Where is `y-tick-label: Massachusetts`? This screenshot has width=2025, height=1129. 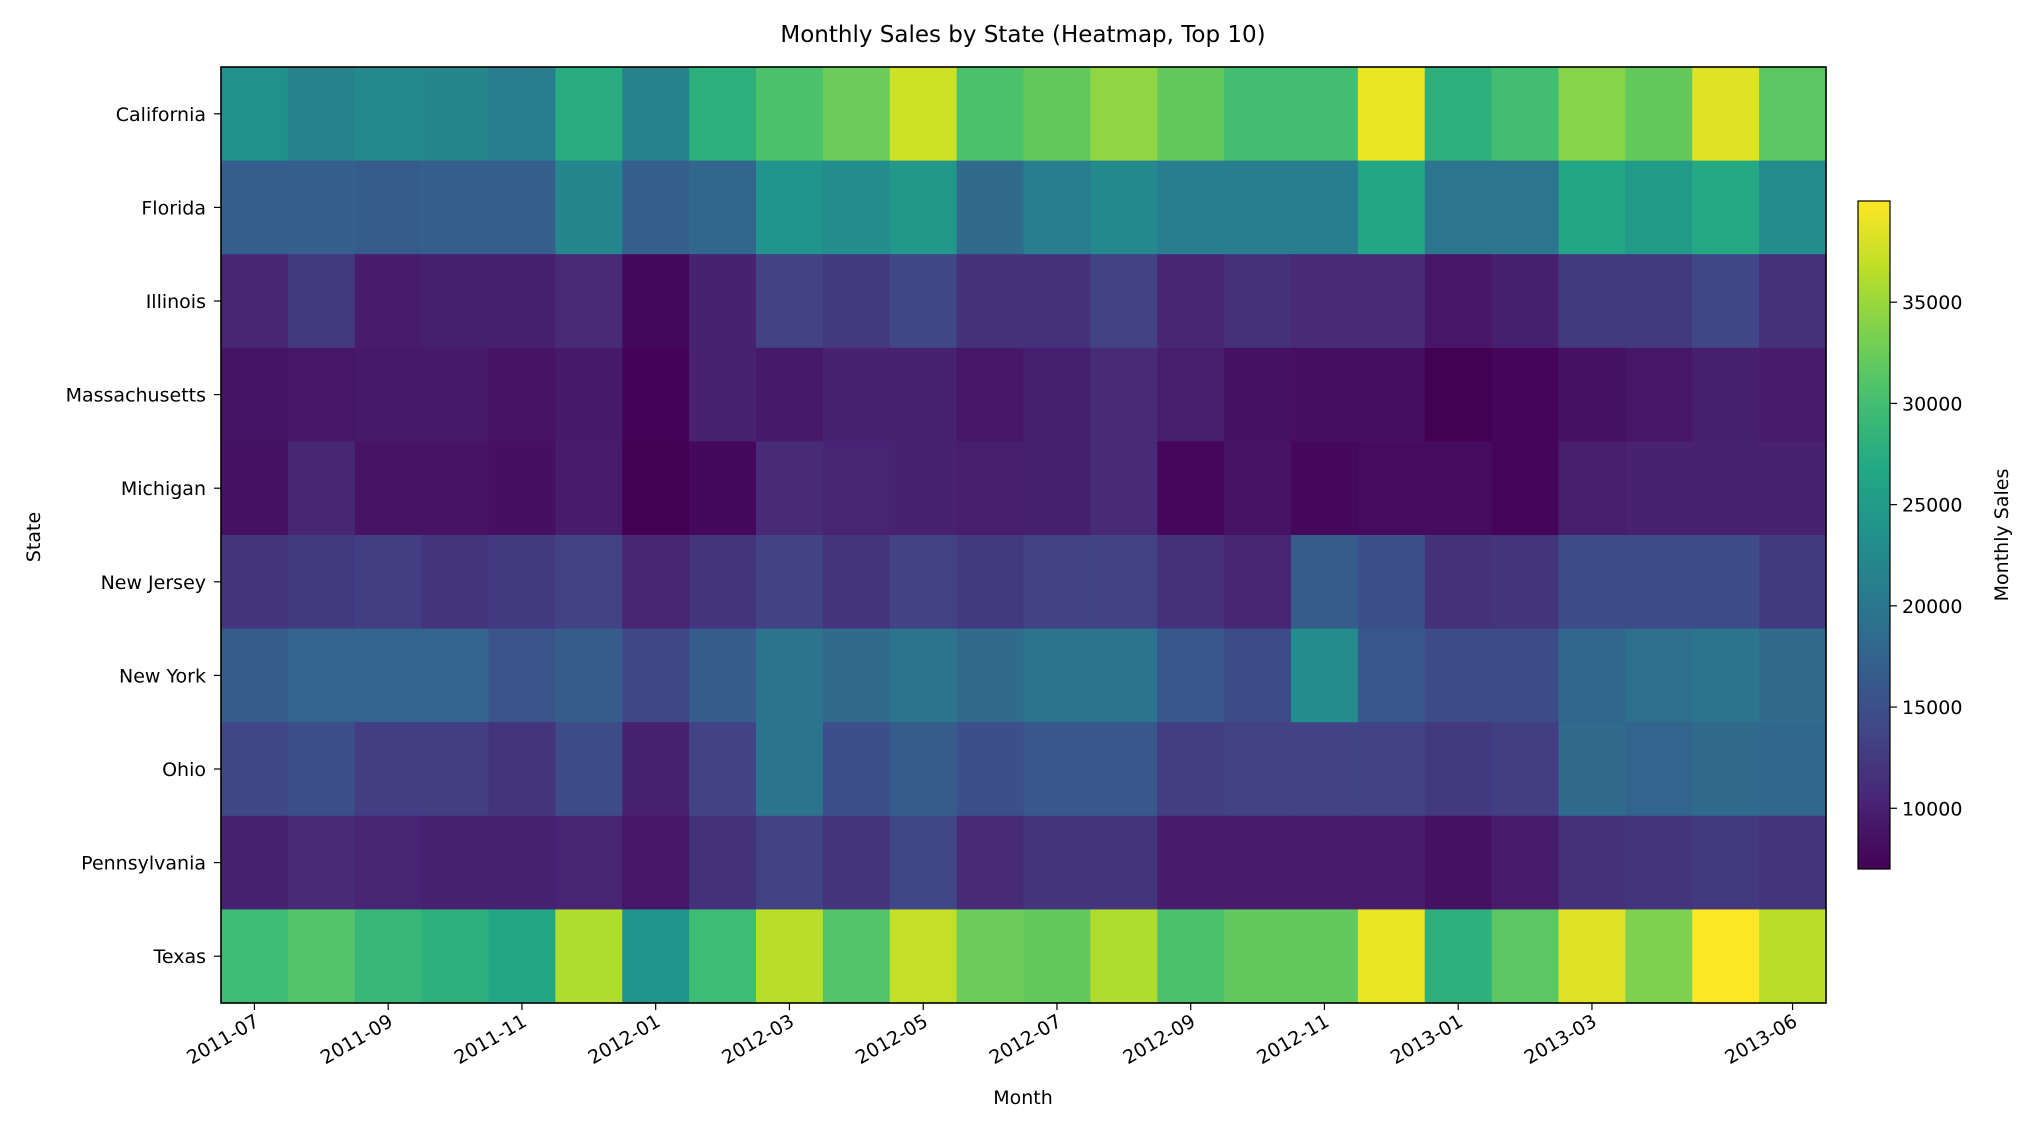
y-tick-label: Massachusetts is located at coordinates (136, 396).